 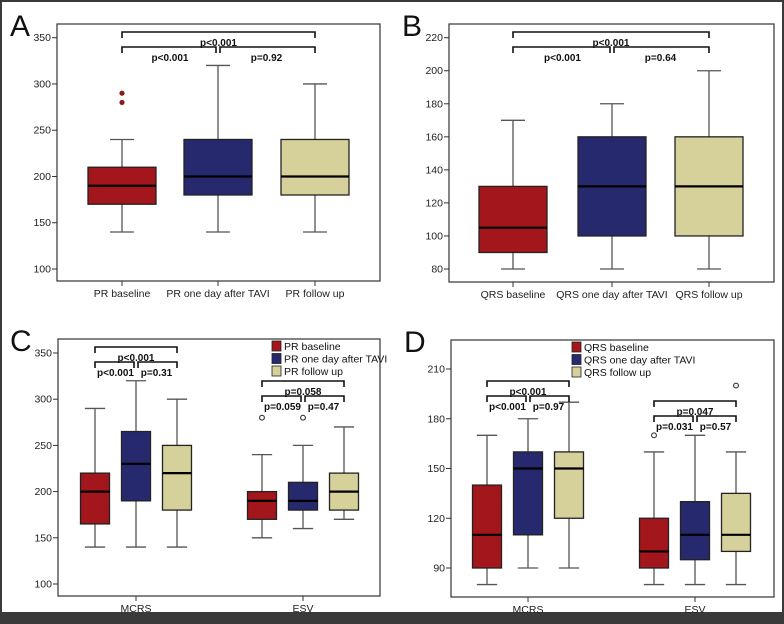 I want to click on legend-entry: QRS baseline, so click(x=610, y=347).